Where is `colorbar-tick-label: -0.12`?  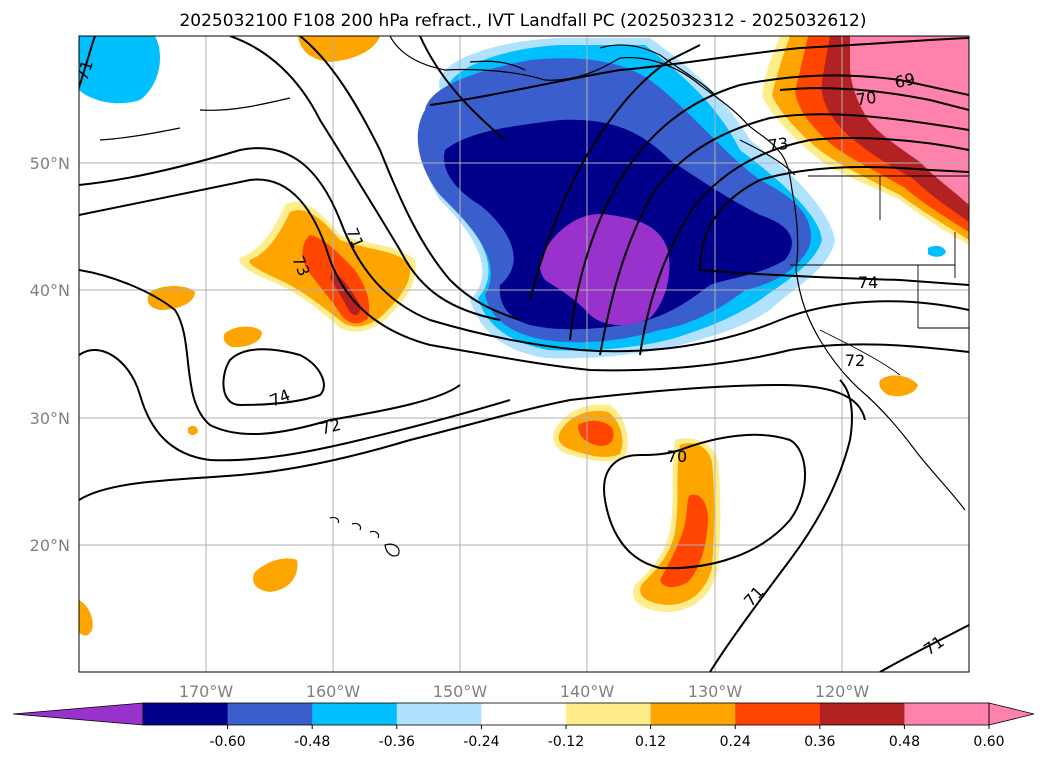 colorbar-tick-label: -0.12 is located at coordinates (566, 742).